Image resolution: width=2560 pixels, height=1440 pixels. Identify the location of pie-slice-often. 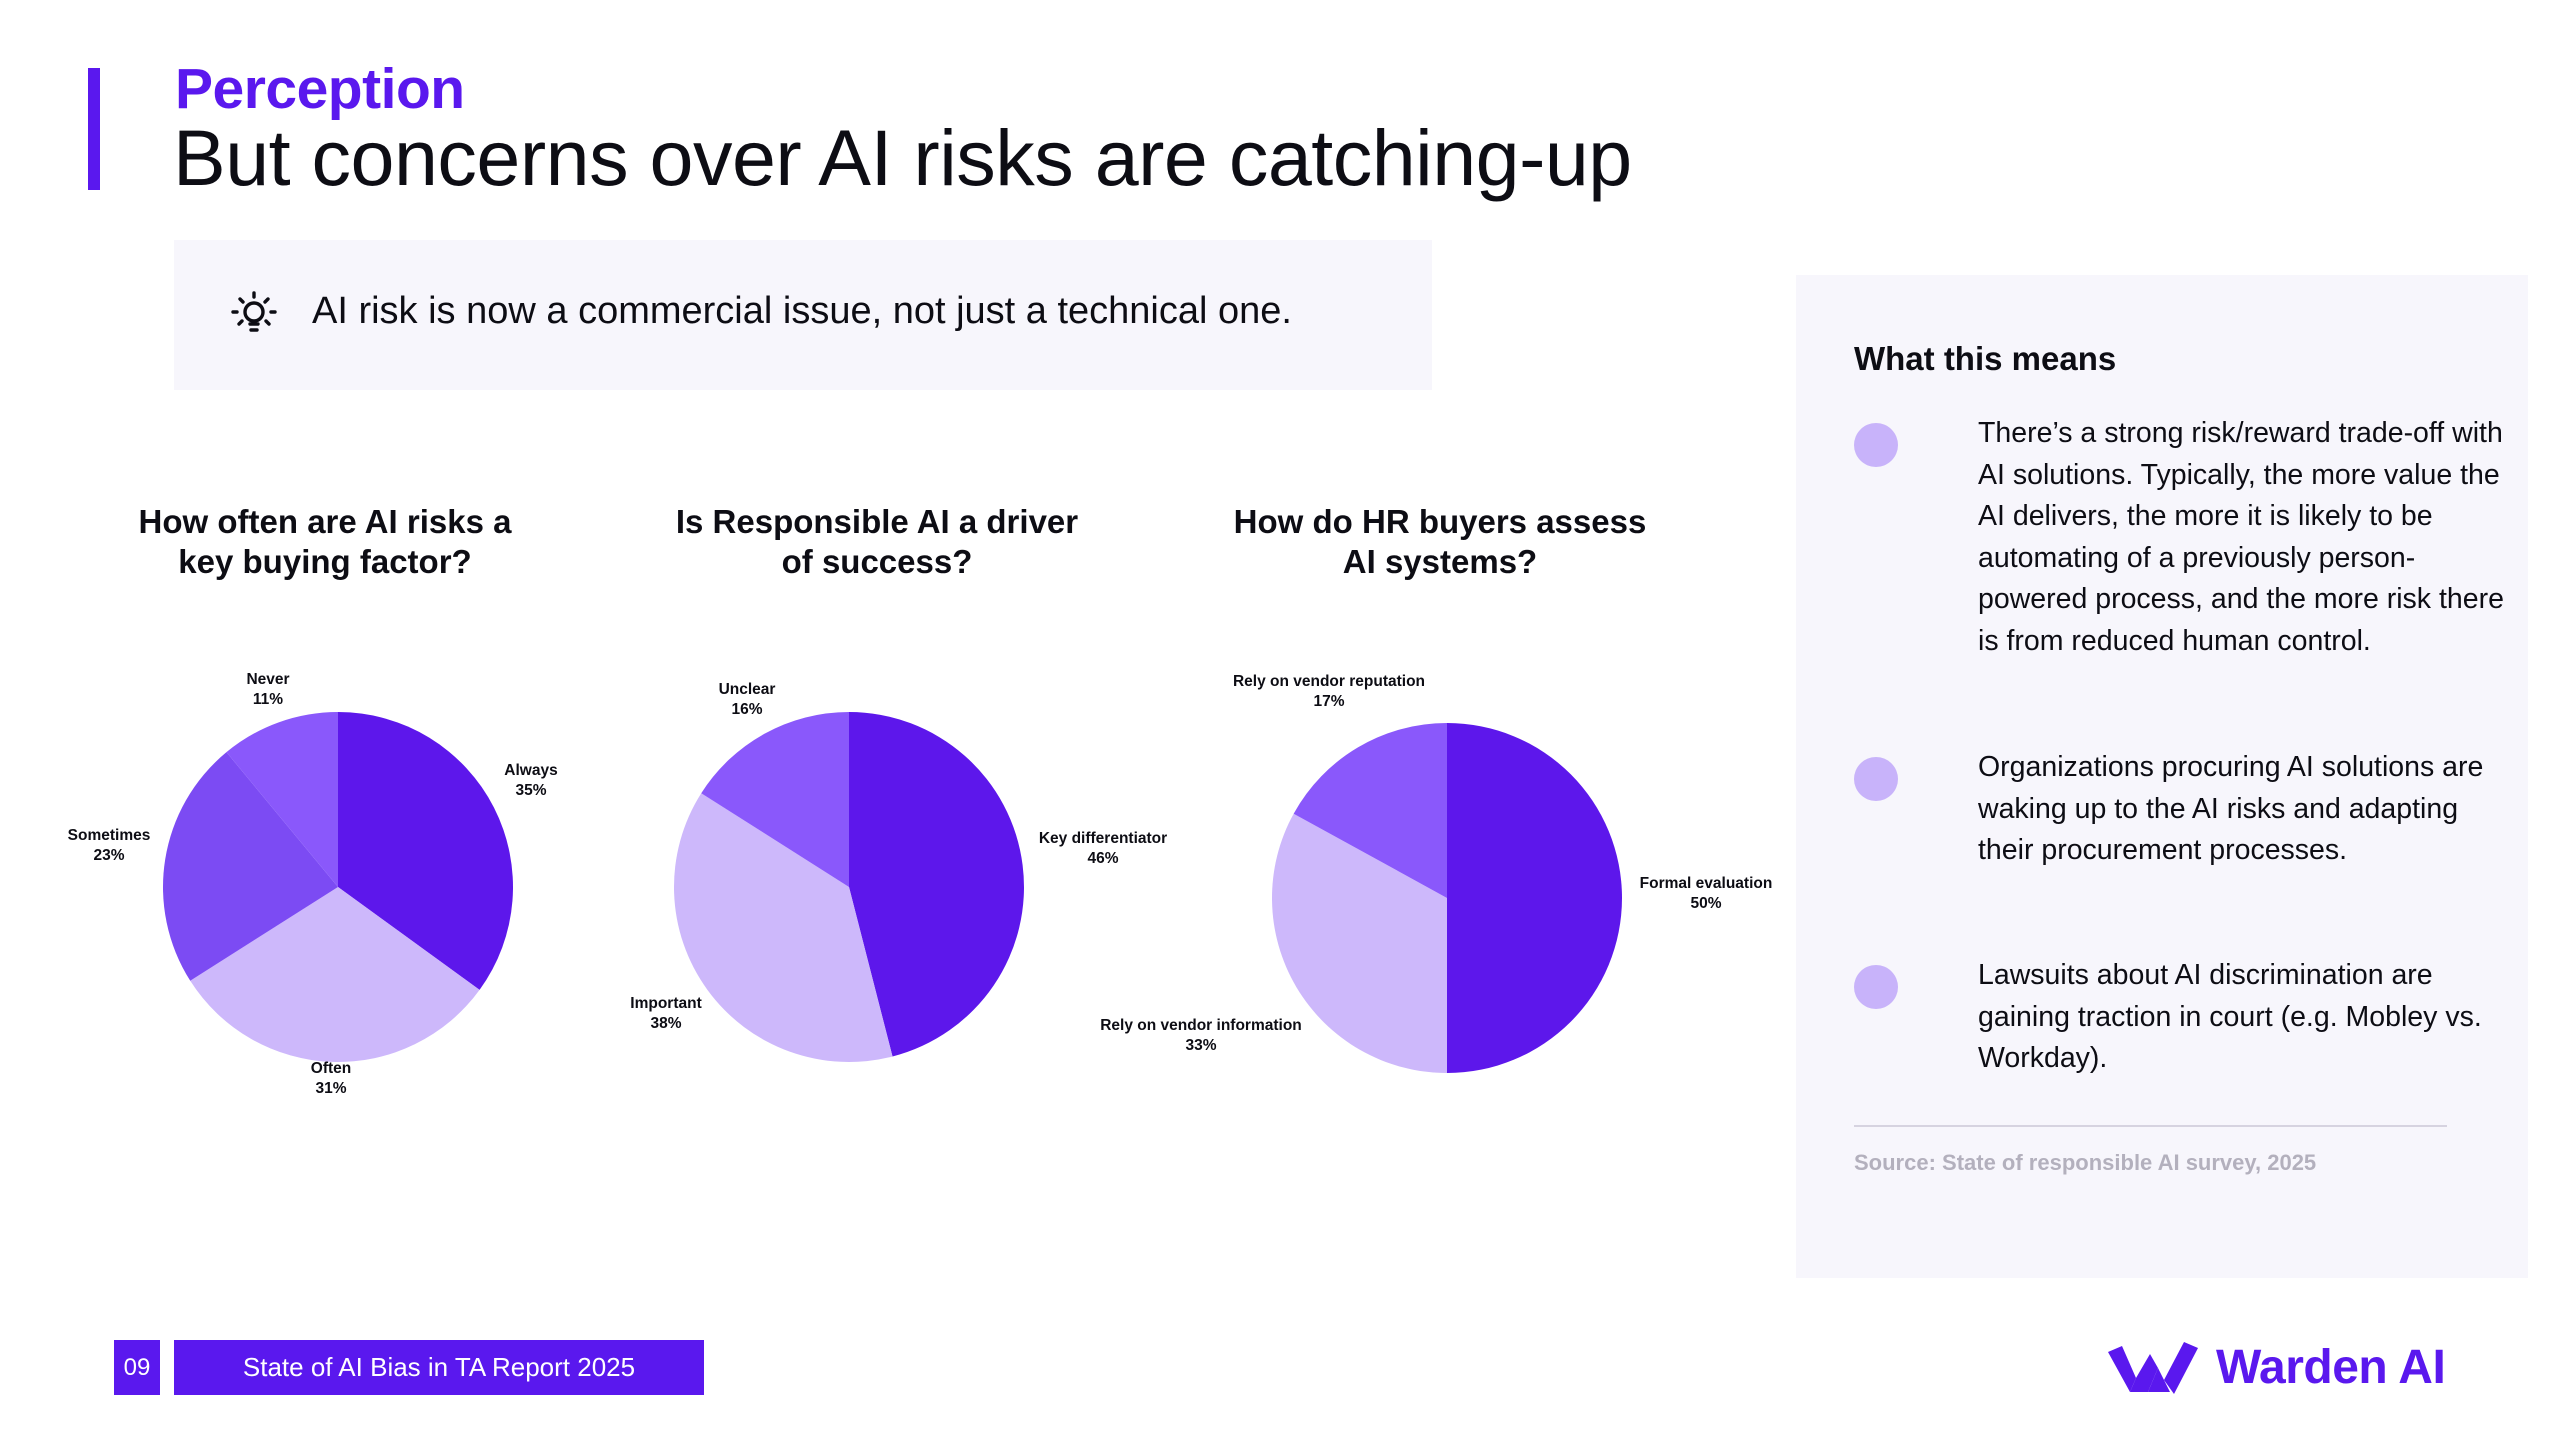
(335, 975).